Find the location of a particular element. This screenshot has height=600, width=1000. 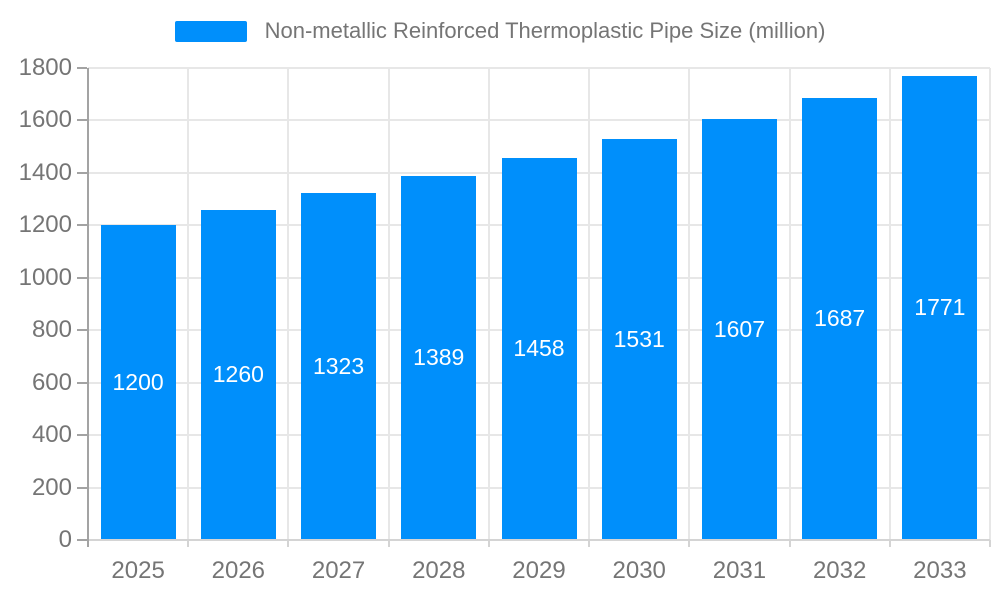

bar: 1458 is located at coordinates (539, 348).